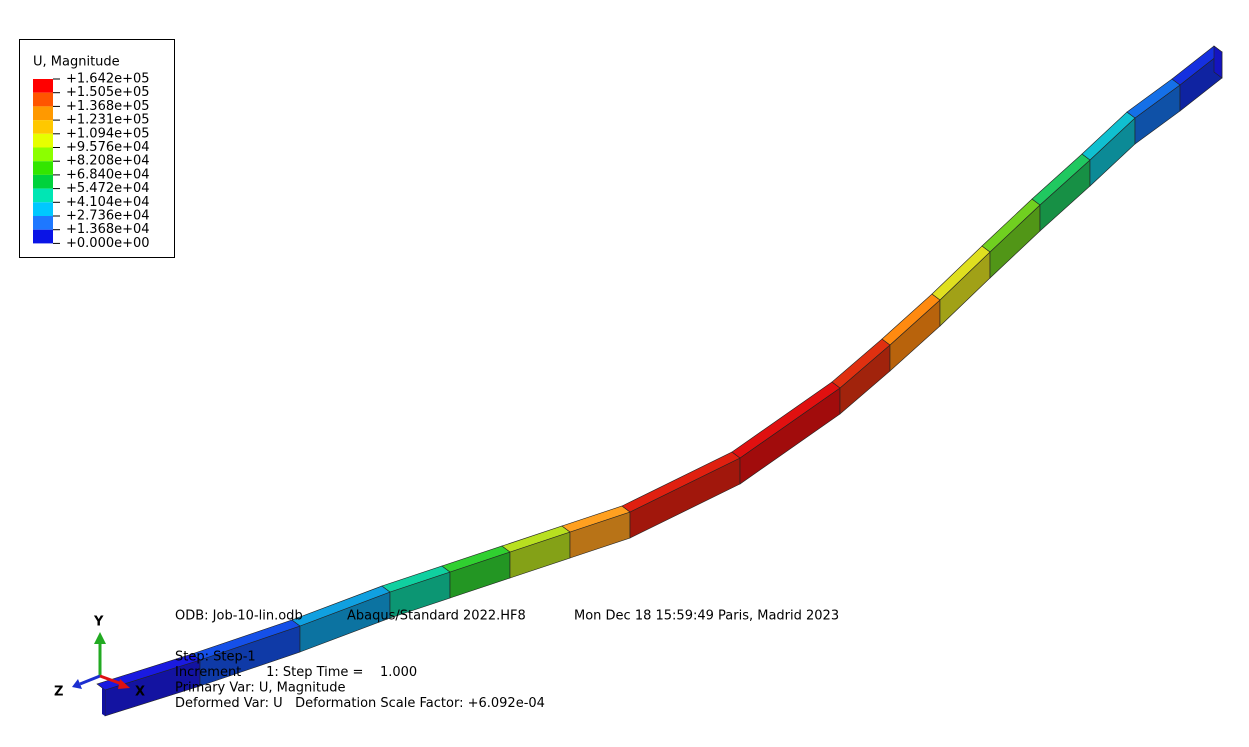 The width and height of the screenshot is (1249, 747). I want to click on info-date: Mon Dec 18 15:59:49 Paris, Madrid 2023, so click(706, 616).